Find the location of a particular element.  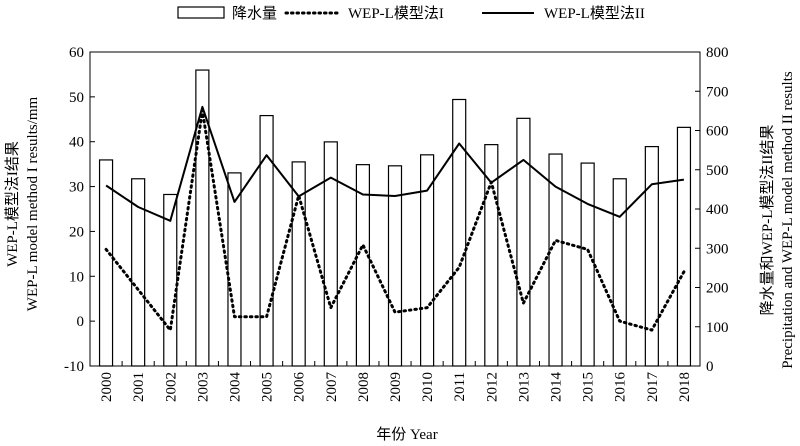

x-tick-label-2012: 2012 is located at coordinates (492, 387).